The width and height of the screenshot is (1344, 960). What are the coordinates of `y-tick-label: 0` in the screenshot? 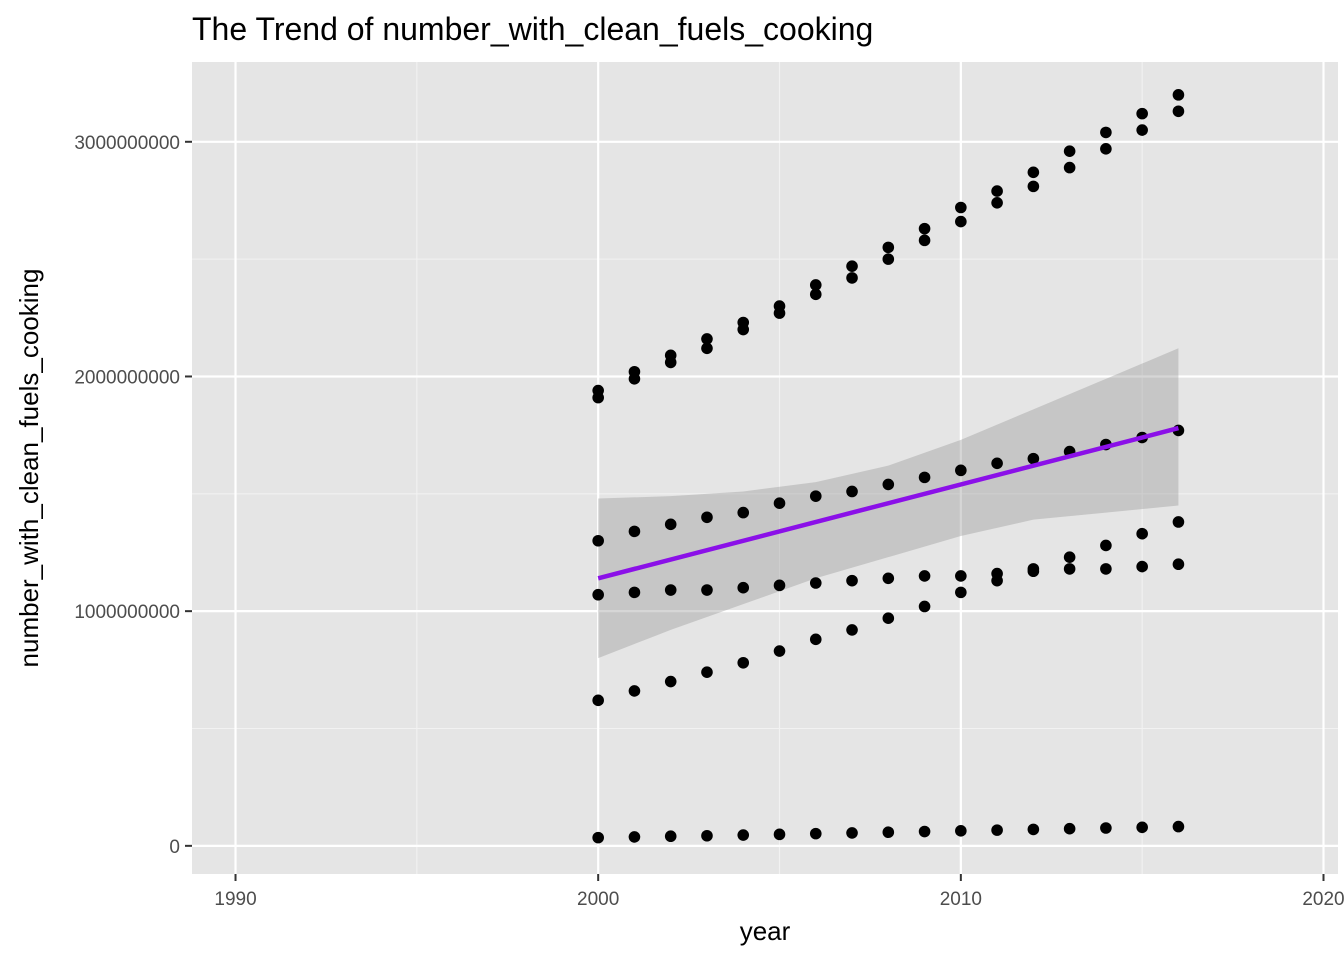 It's located at (174, 847).